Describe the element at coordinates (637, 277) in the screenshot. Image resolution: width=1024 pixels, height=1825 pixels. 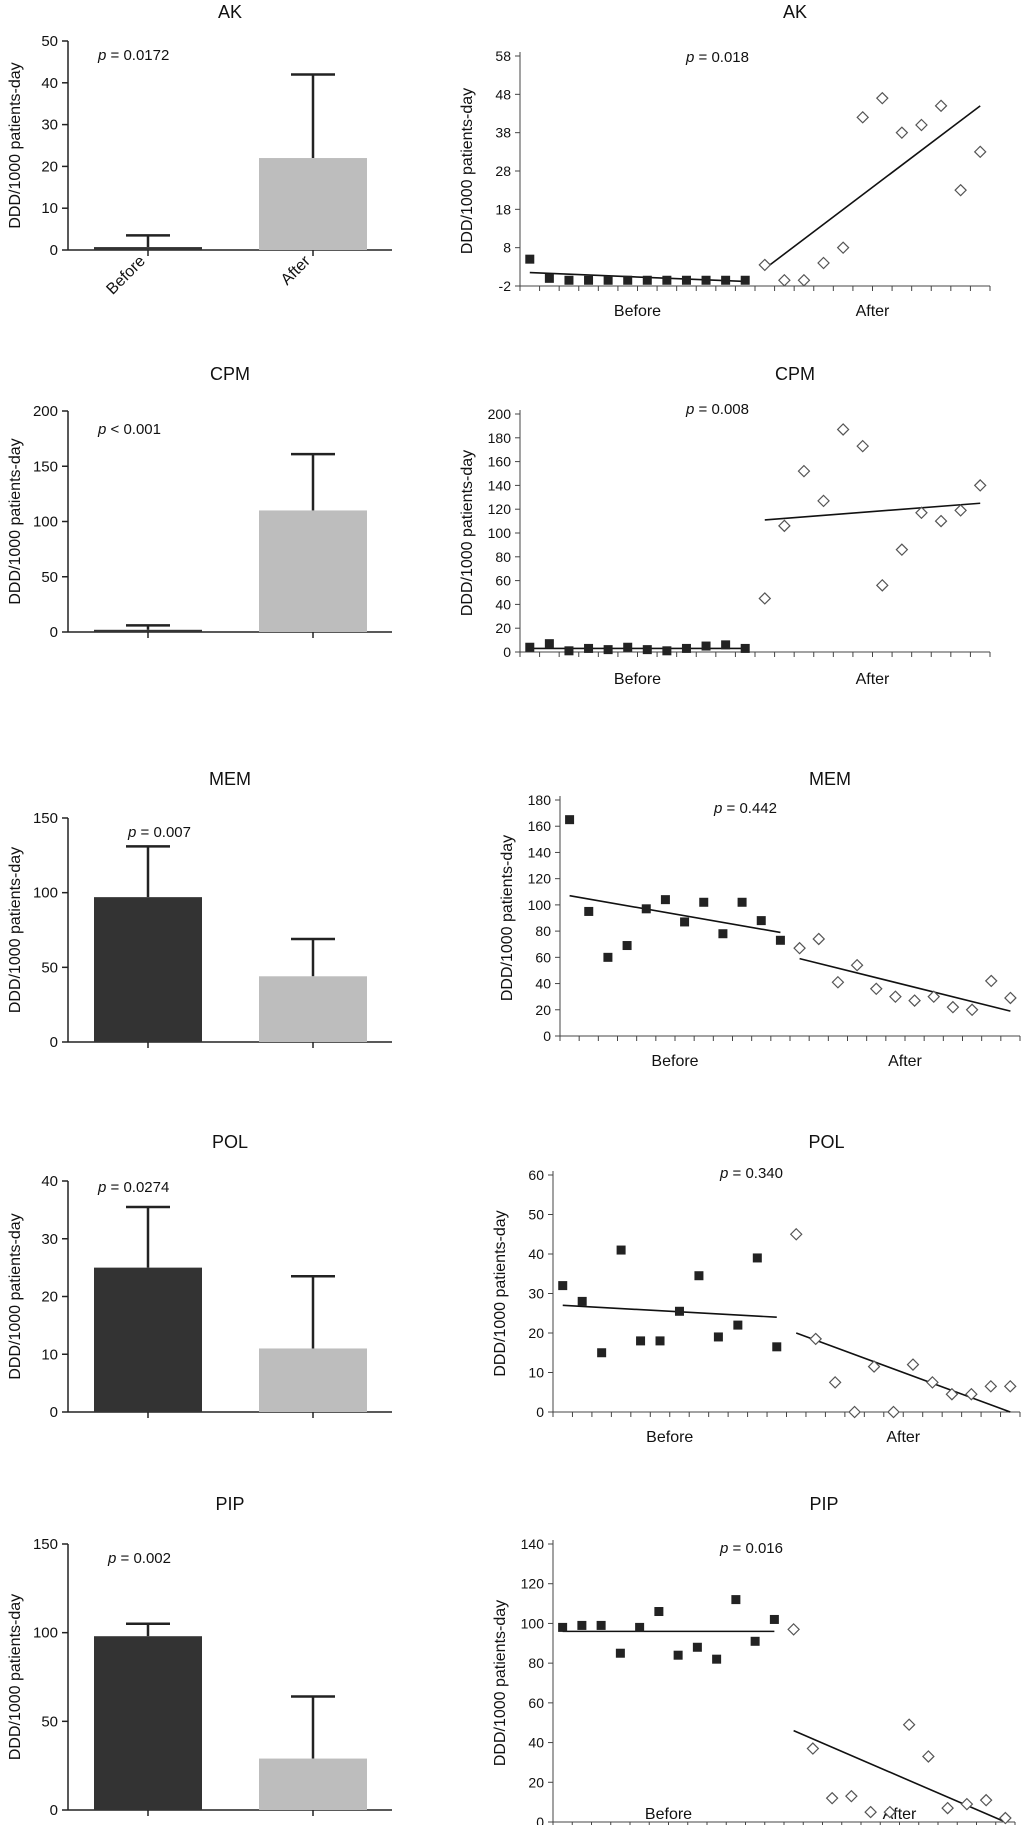
I see `trend-line-before` at that location.